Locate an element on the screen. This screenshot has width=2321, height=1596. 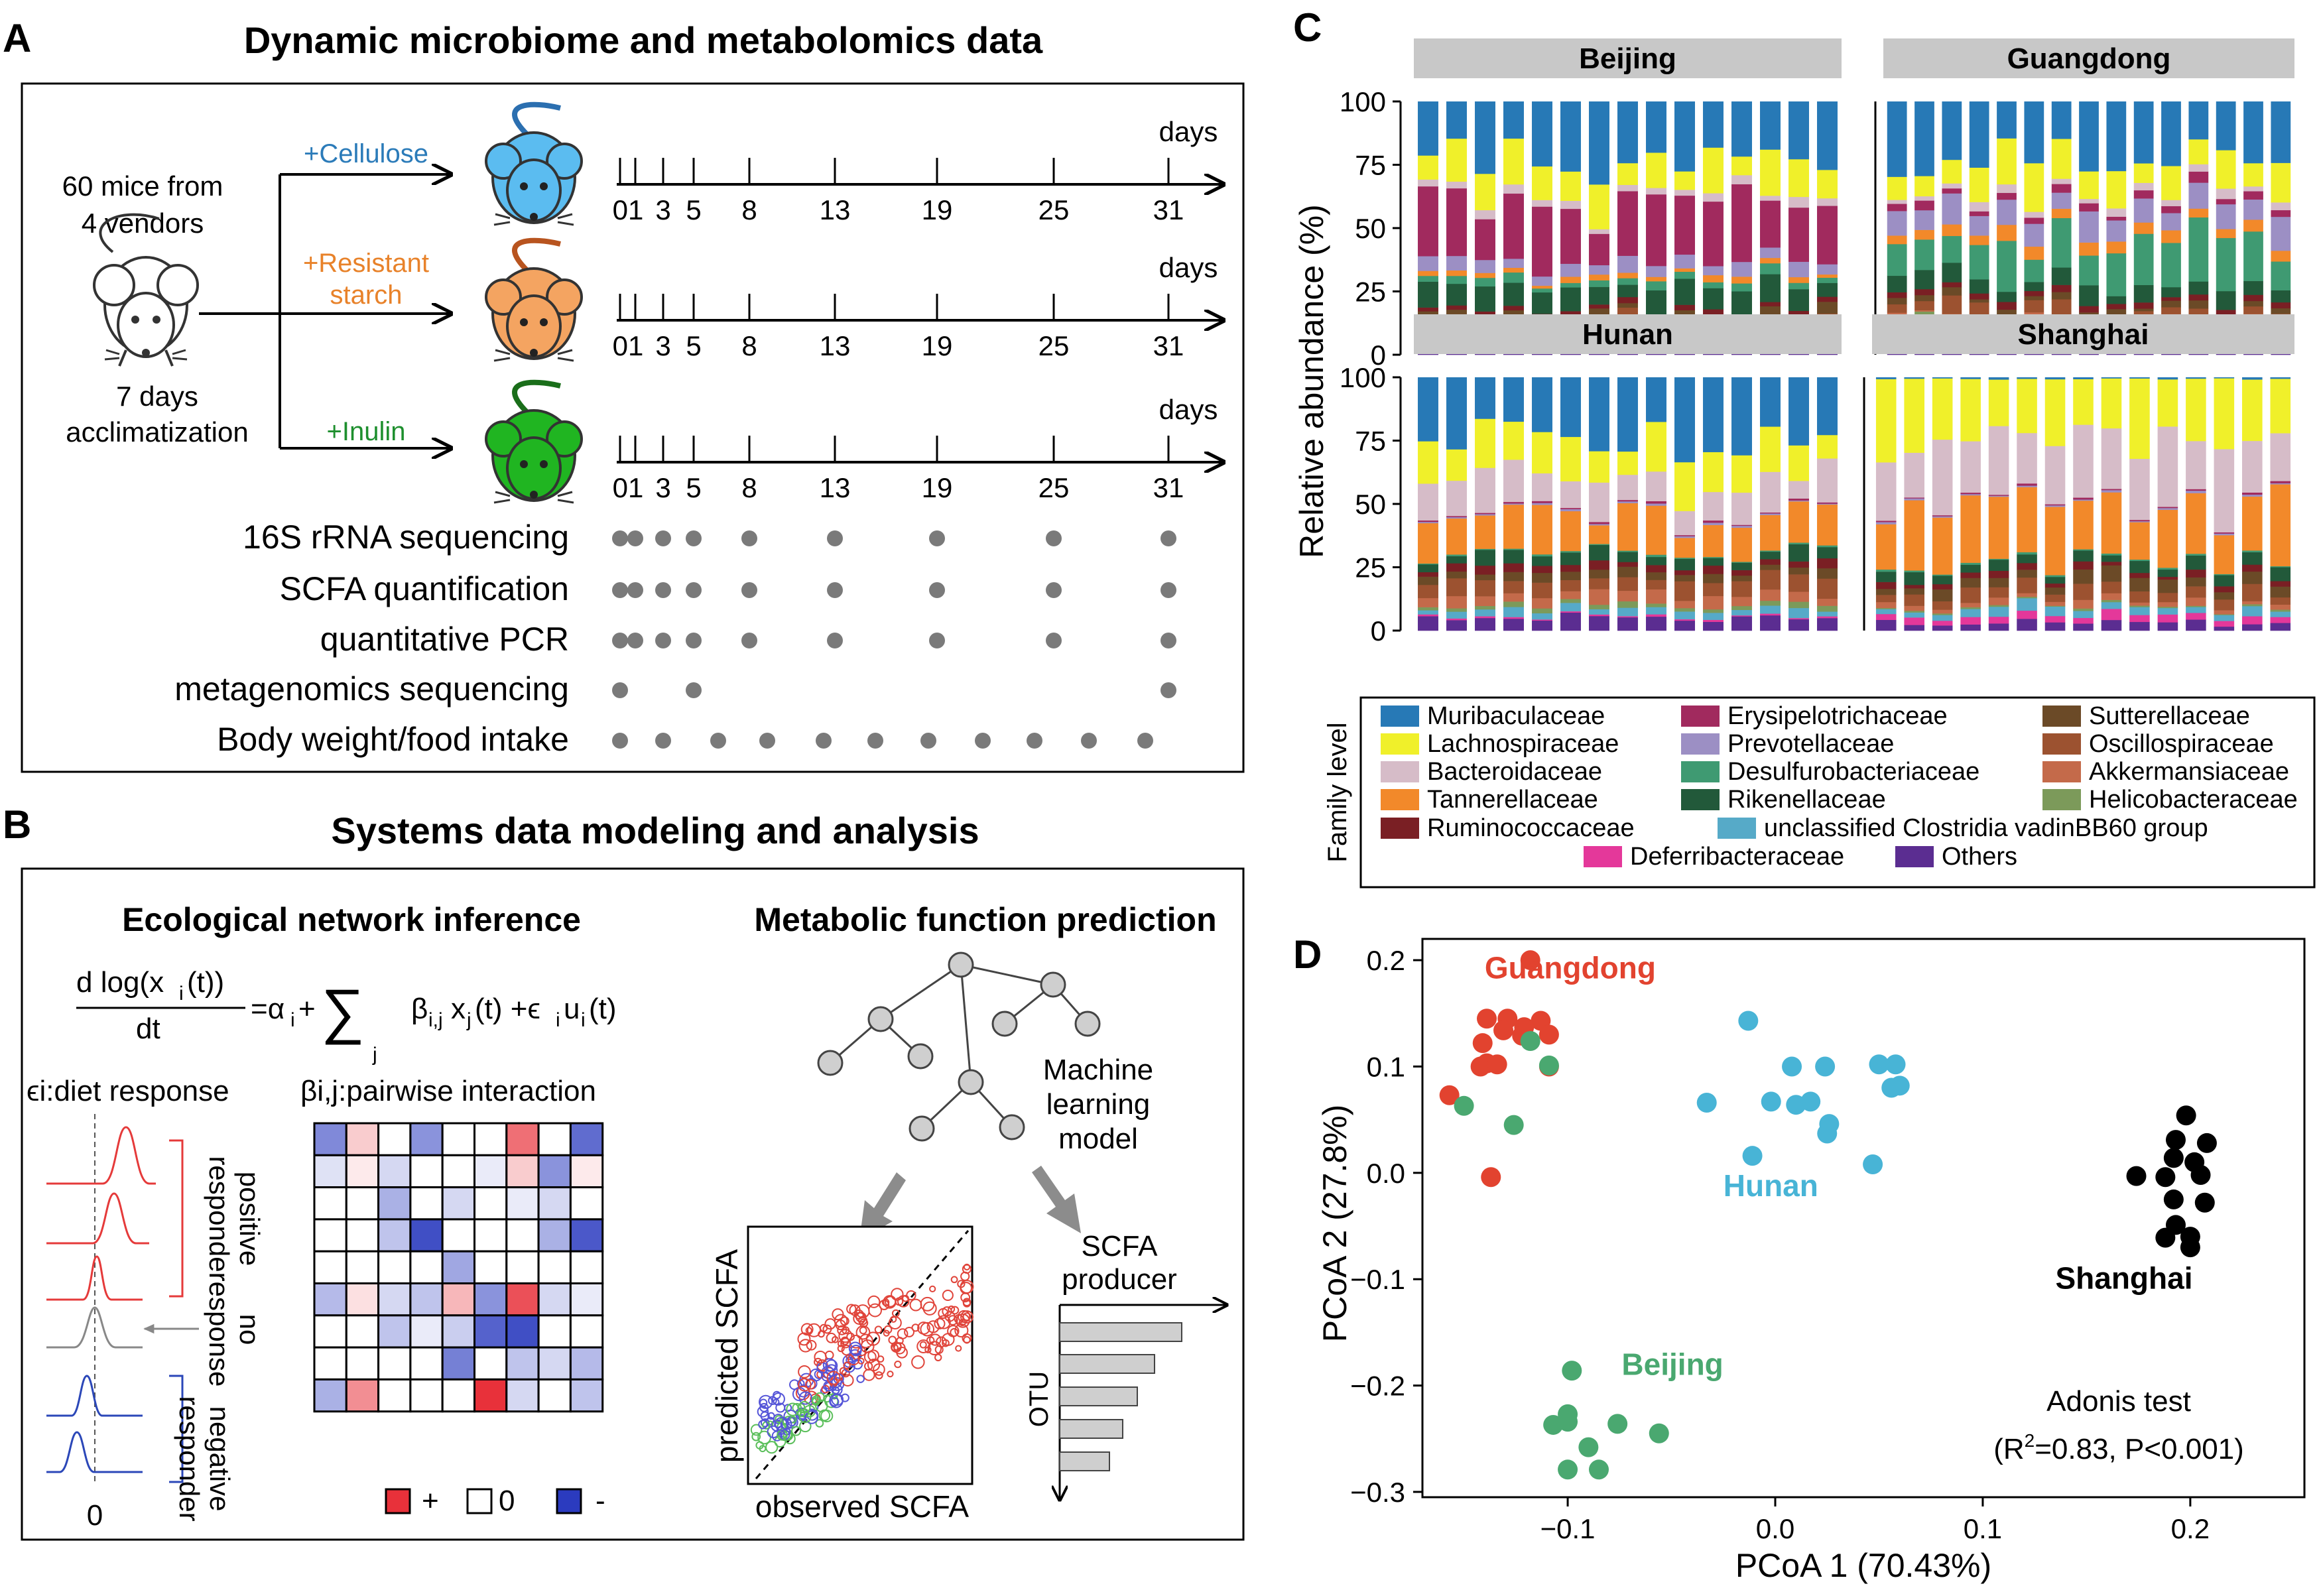
group-label-beijing: Beijing is located at coordinates (1672, 1364).